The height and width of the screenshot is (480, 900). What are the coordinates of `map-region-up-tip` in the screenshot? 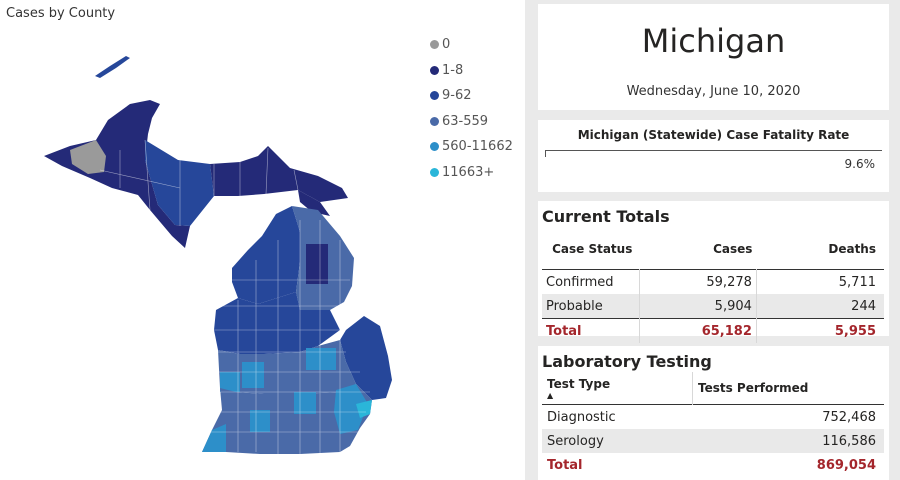 It's located at (314, 203).